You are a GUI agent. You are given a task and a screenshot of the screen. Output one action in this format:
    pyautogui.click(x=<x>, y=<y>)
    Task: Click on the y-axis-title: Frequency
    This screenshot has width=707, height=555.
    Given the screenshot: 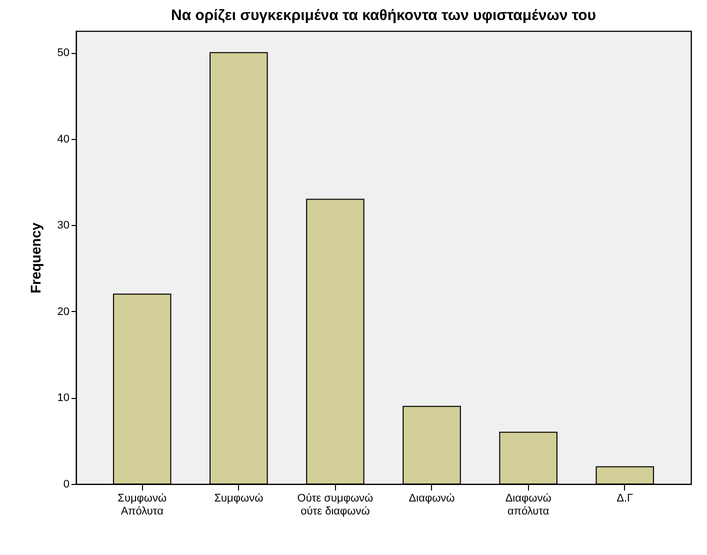 What is the action you would take?
    pyautogui.click(x=35, y=258)
    